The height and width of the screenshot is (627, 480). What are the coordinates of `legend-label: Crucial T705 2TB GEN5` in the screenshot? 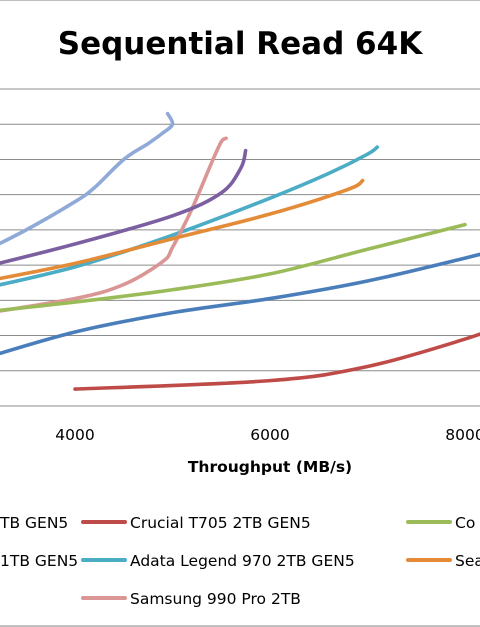 It's located at (220, 523).